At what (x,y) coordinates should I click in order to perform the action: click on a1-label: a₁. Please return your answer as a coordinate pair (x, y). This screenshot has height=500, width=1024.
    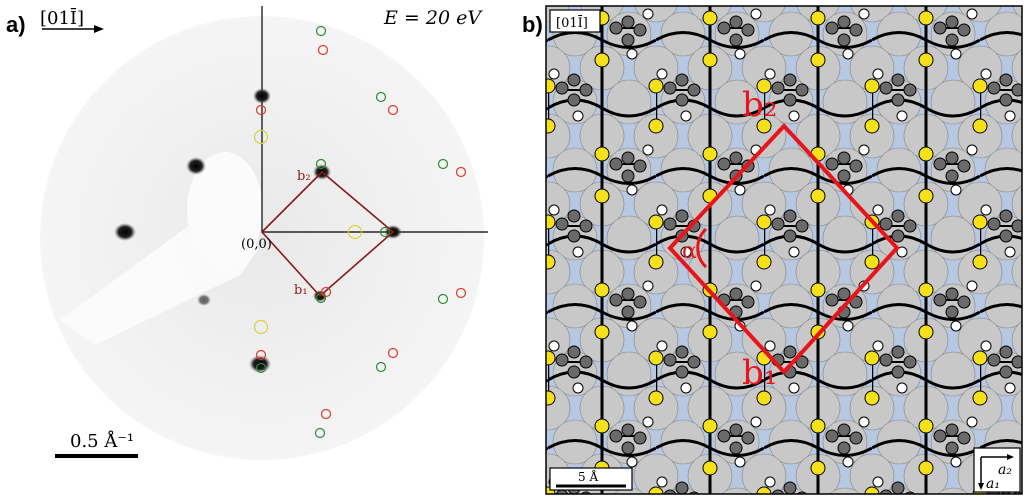
    Looking at the image, I should click on (993, 484).